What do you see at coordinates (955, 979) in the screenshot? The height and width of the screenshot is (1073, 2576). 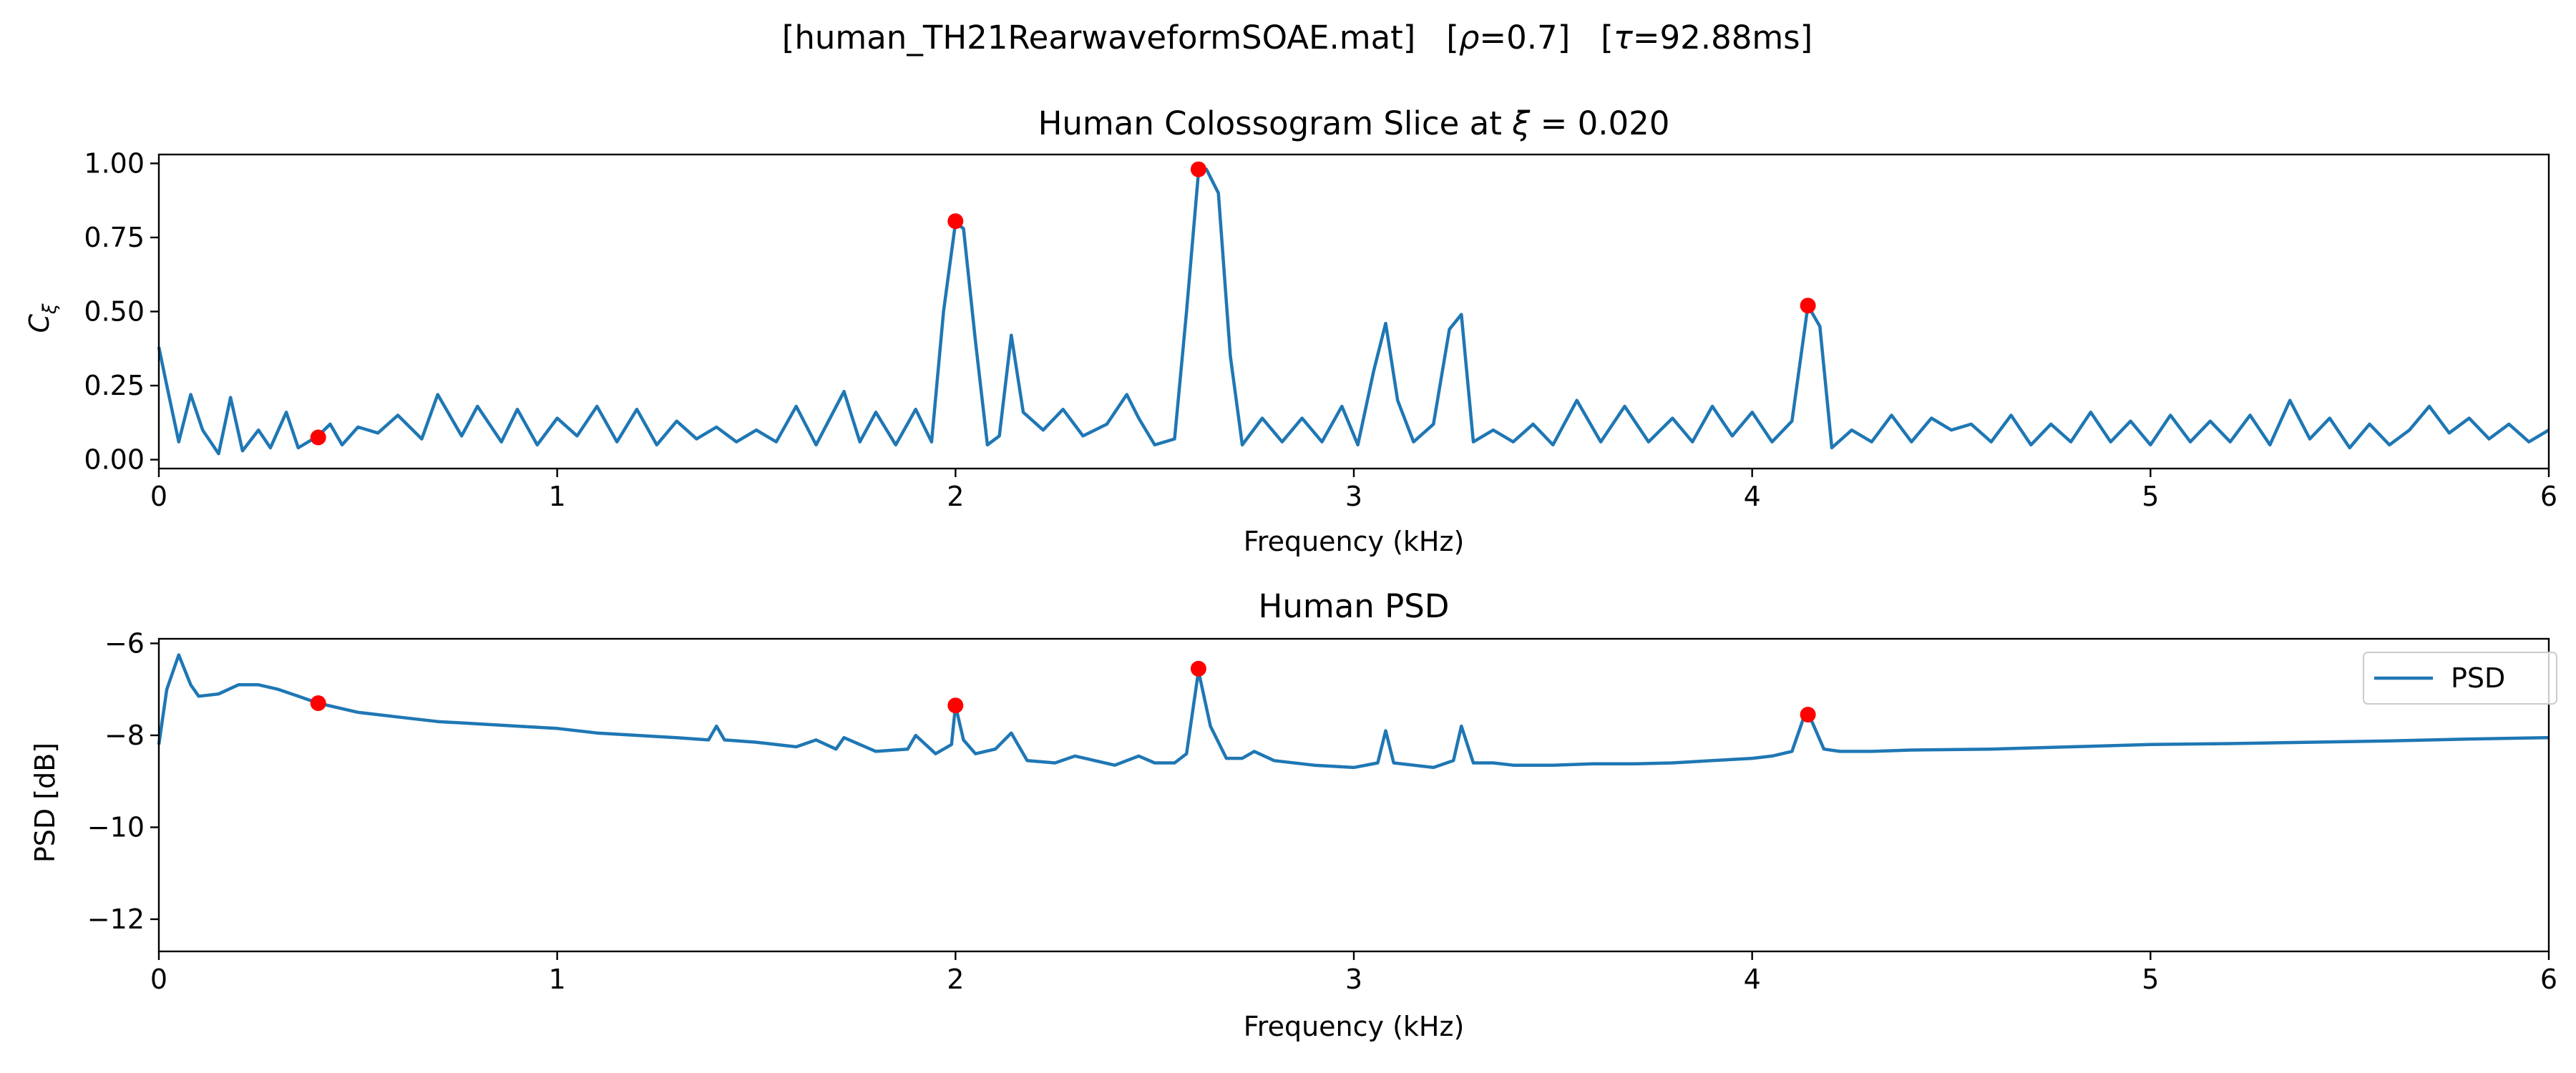 I see `psd-x-tick-label: 2` at bounding box center [955, 979].